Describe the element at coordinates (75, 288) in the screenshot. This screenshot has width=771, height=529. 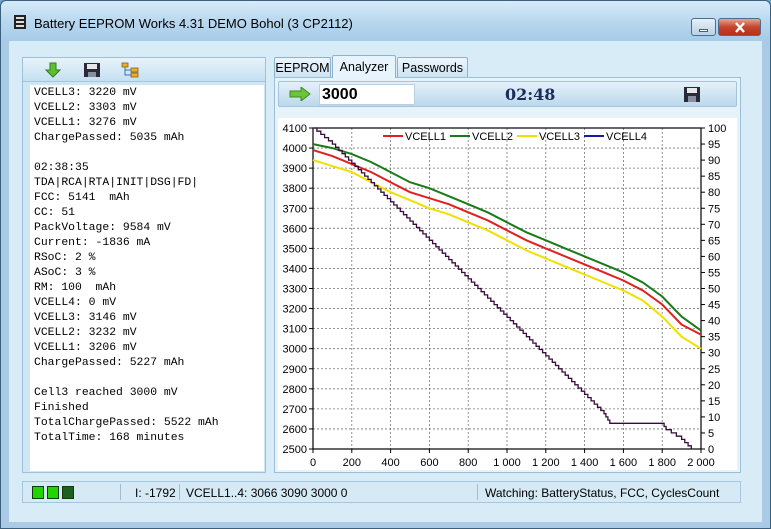
I see `log-line: RM: 100 mAh` at that location.